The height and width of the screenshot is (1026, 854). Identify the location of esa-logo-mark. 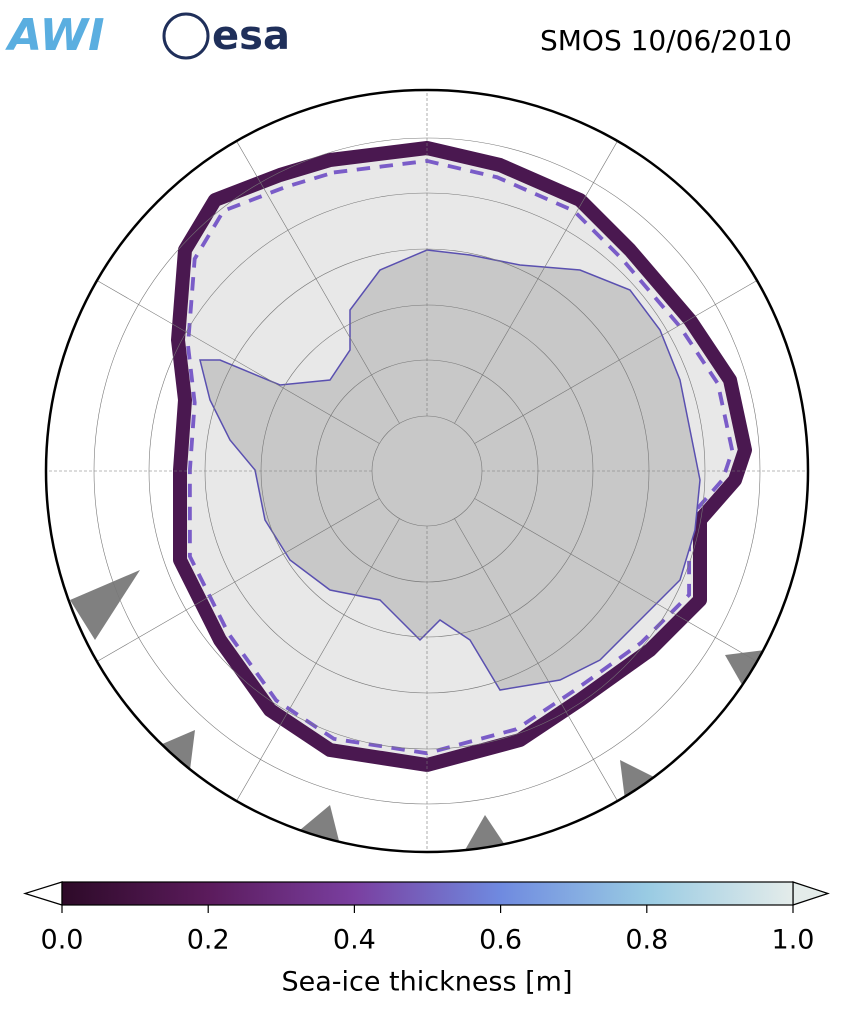
(186, 36).